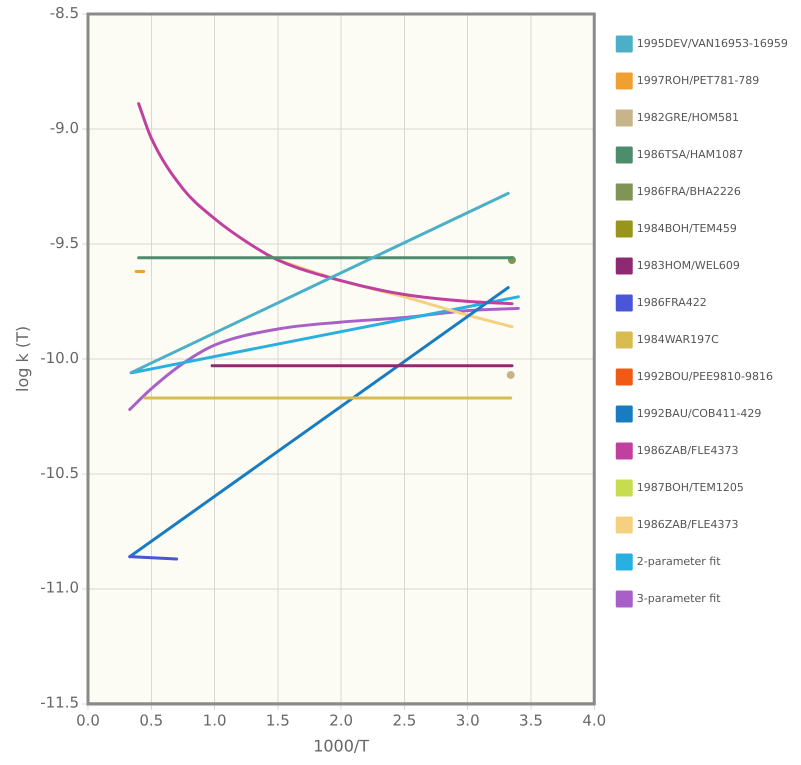  Describe the element at coordinates (60, 473) in the screenshot. I see `y-tick-label: -10.5` at that location.